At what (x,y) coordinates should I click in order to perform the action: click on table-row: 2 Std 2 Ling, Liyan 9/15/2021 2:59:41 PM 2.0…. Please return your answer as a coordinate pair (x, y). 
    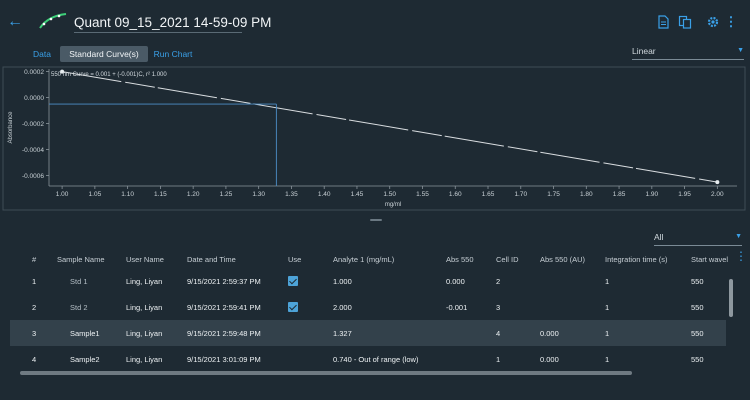
    Looking at the image, I should click on (368, 307).